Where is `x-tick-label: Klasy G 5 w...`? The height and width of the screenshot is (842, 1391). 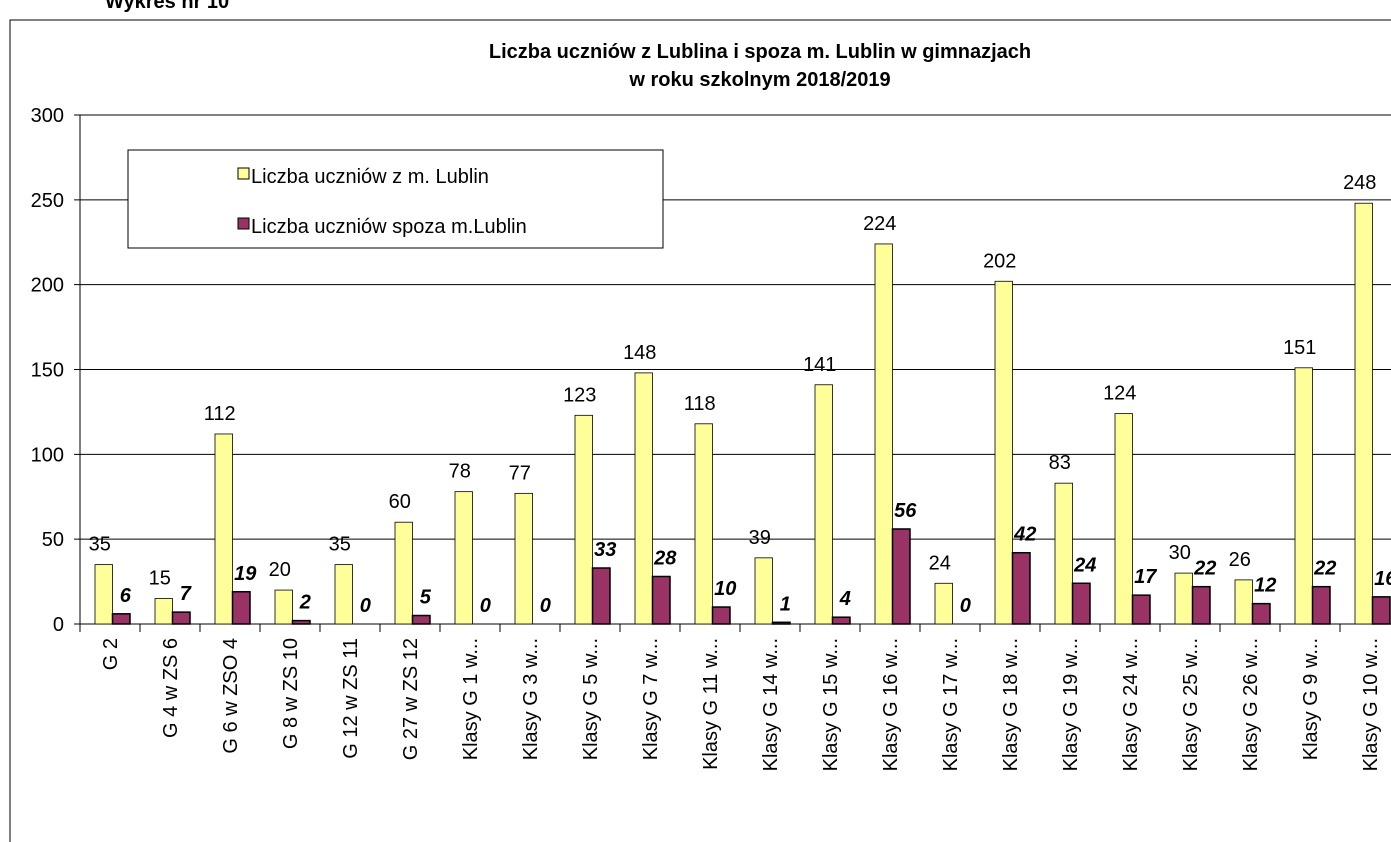
x-tick-label: Klasy G 5 w... is located at coordinates (591, 699).